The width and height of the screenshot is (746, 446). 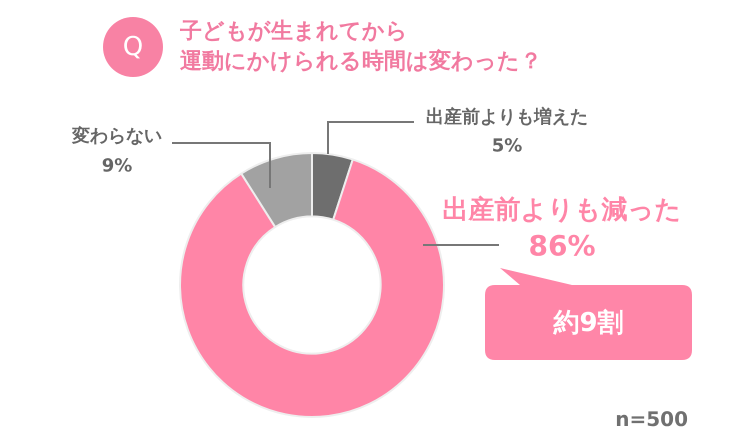 What do you see at coordinates (133, 47) in the screenshot?
I see `text: Q` at bounding box center [133, 47].